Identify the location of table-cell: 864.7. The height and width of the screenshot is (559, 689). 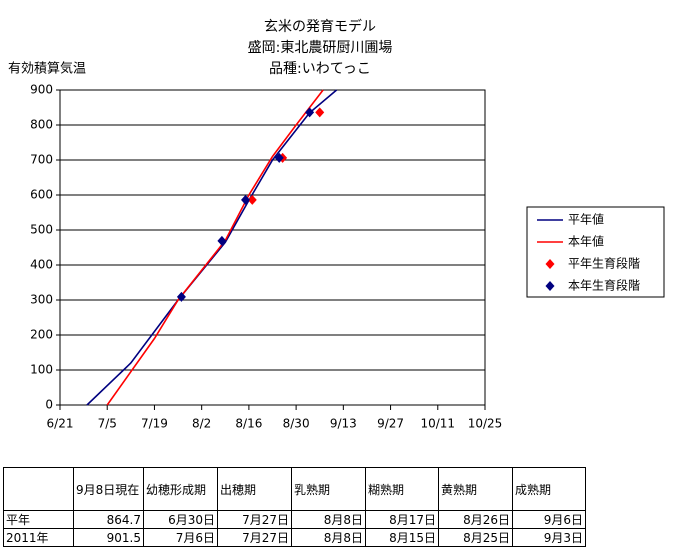
(108, 519).